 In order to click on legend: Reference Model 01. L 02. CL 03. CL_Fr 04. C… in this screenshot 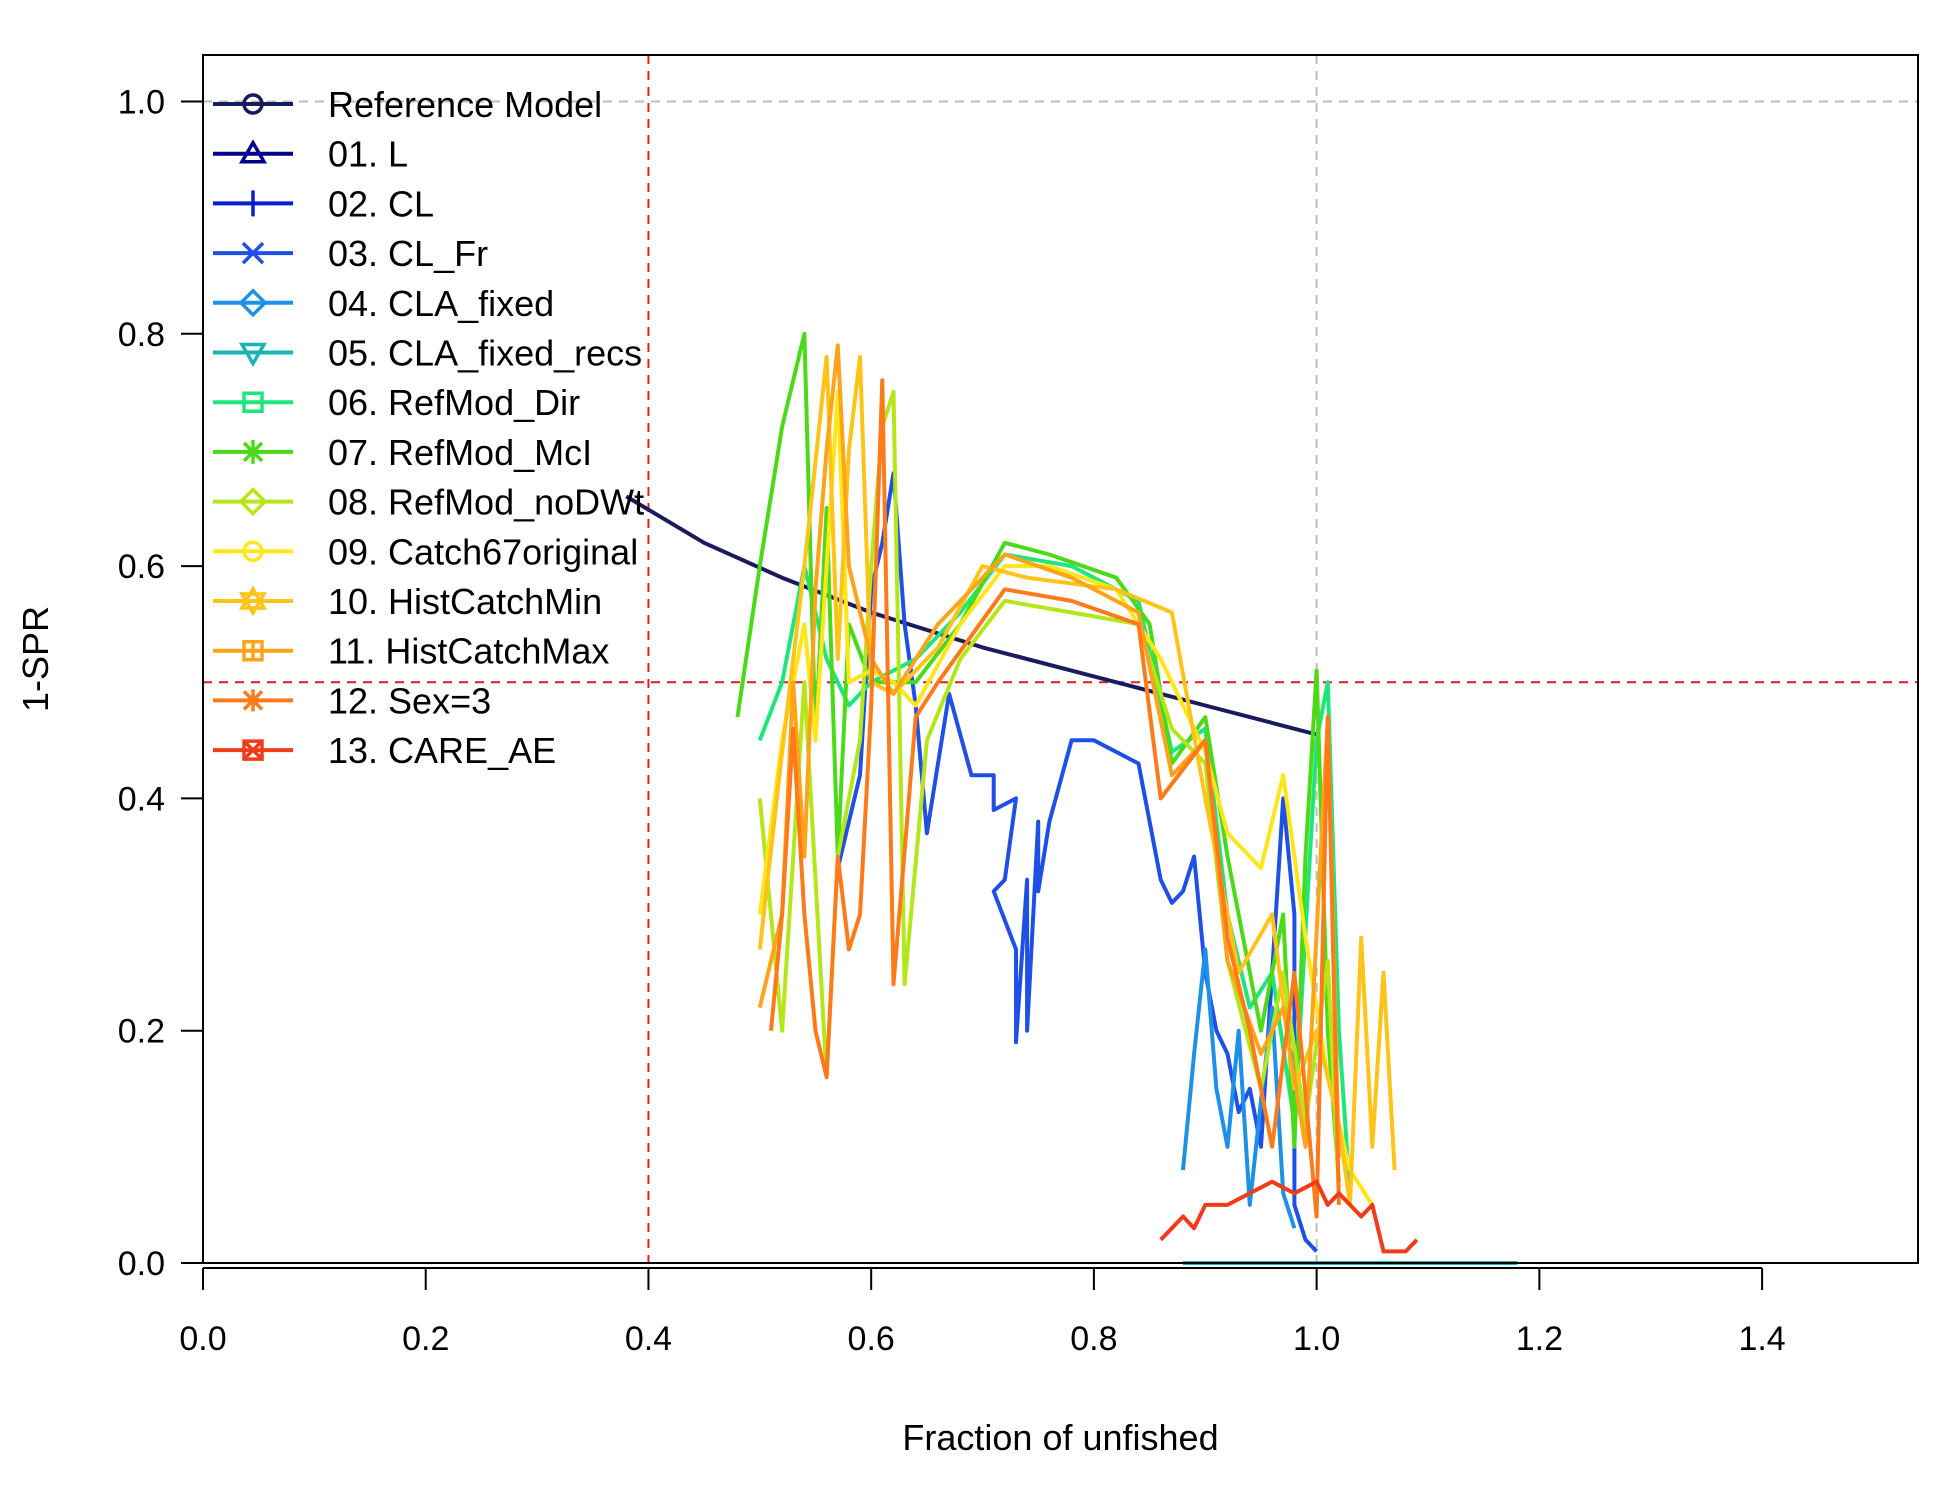, I will do `click(428, 427)`.